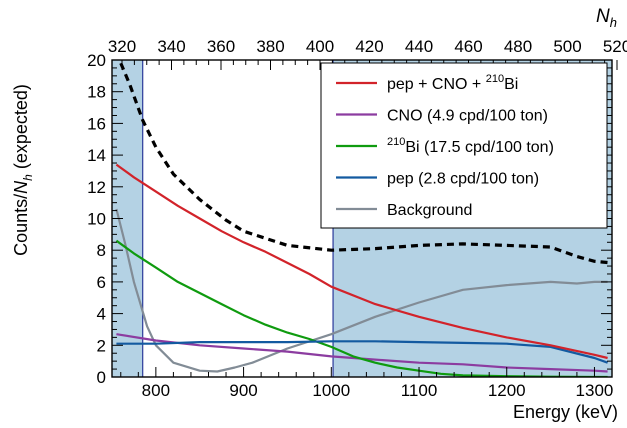 The width and height of the screenshot is (627, 428). What do you see at coordinates (21, 187) in the screenshot?
I see `y-label-symbol: N` at bounding box center [21, 187].